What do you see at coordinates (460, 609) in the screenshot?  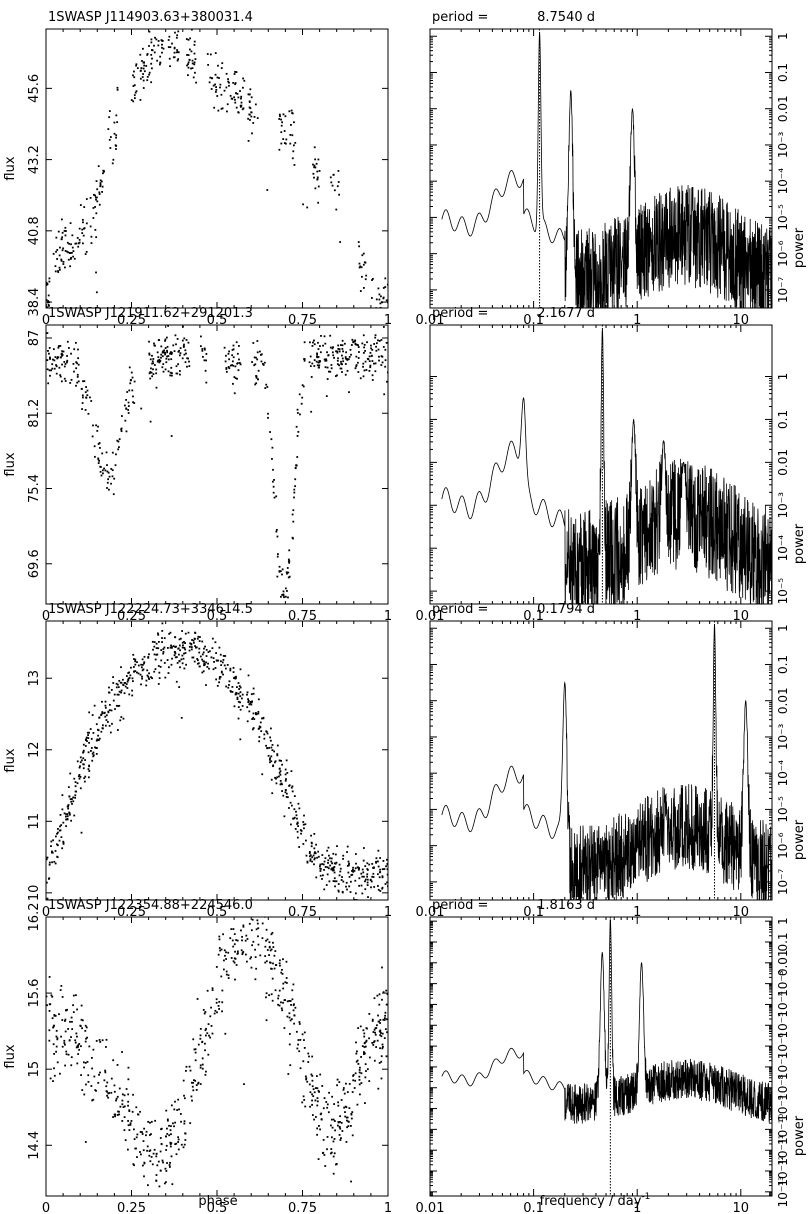 I see `period-label: period =` at bounding box center [460, 609].